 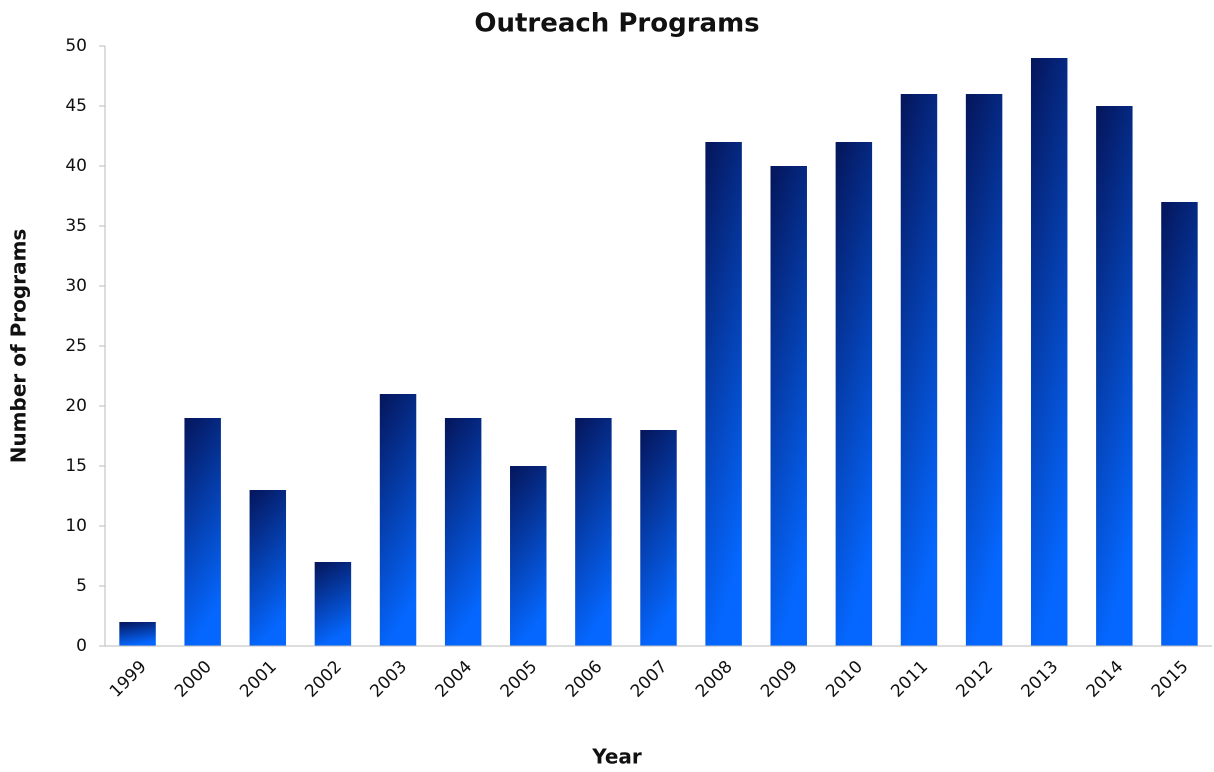 I want to click on chart-title: Outreach Programs, so click(x=616, y=24).